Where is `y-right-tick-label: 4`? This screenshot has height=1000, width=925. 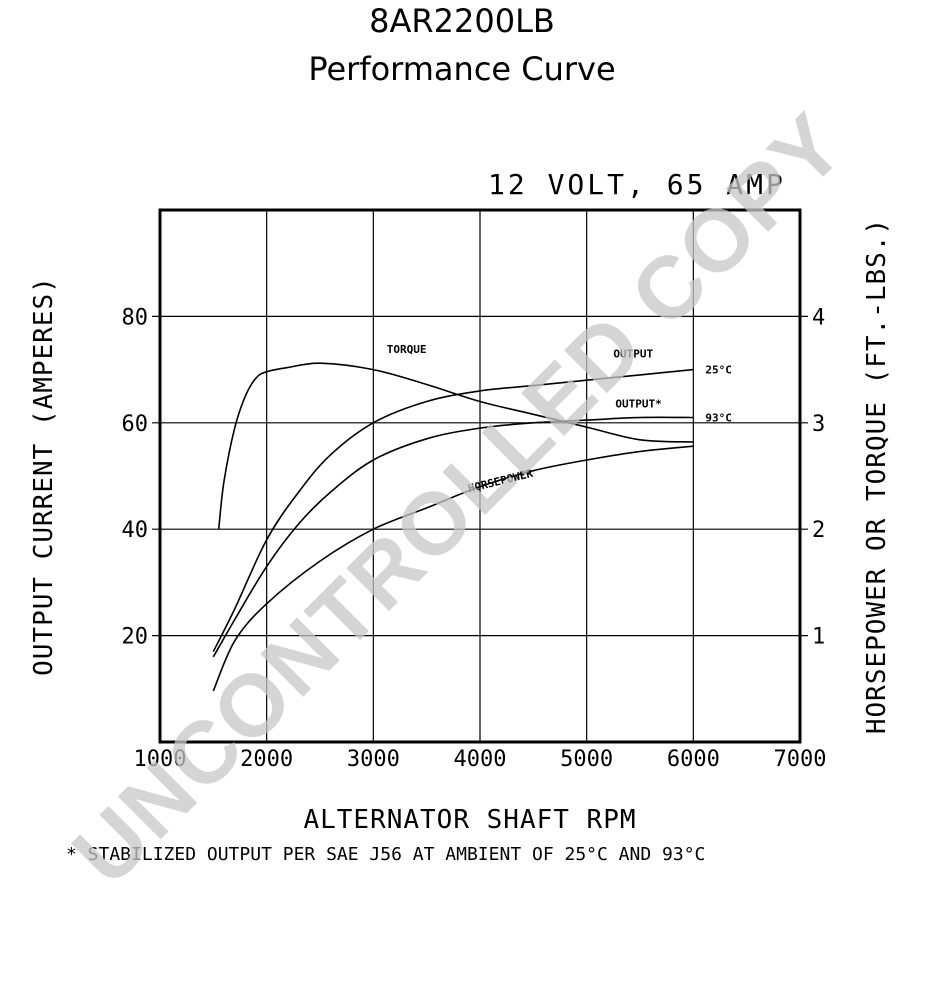
y-right-tick-label: 4 is located at coordinates (818, 317).